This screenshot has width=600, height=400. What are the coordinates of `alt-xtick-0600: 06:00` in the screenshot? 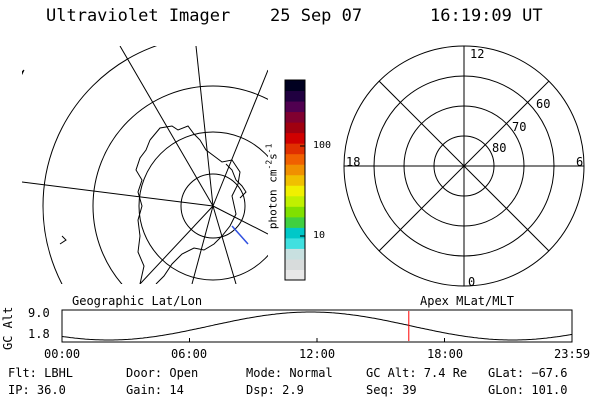 It's located at (189, 354).